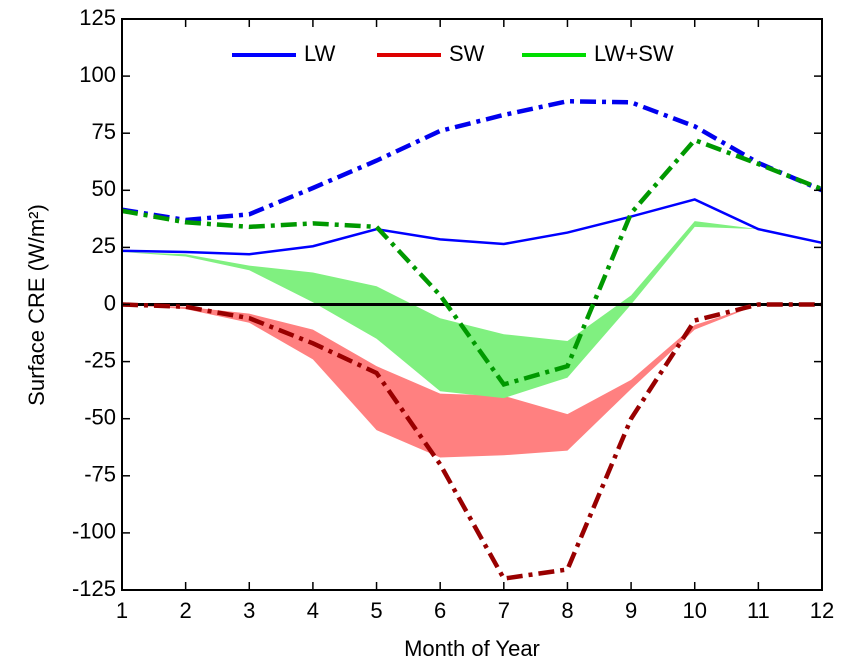  Describe the element at coordinates (97, 74) in the screenshot. I see `y-tick-label: 100` at that location.